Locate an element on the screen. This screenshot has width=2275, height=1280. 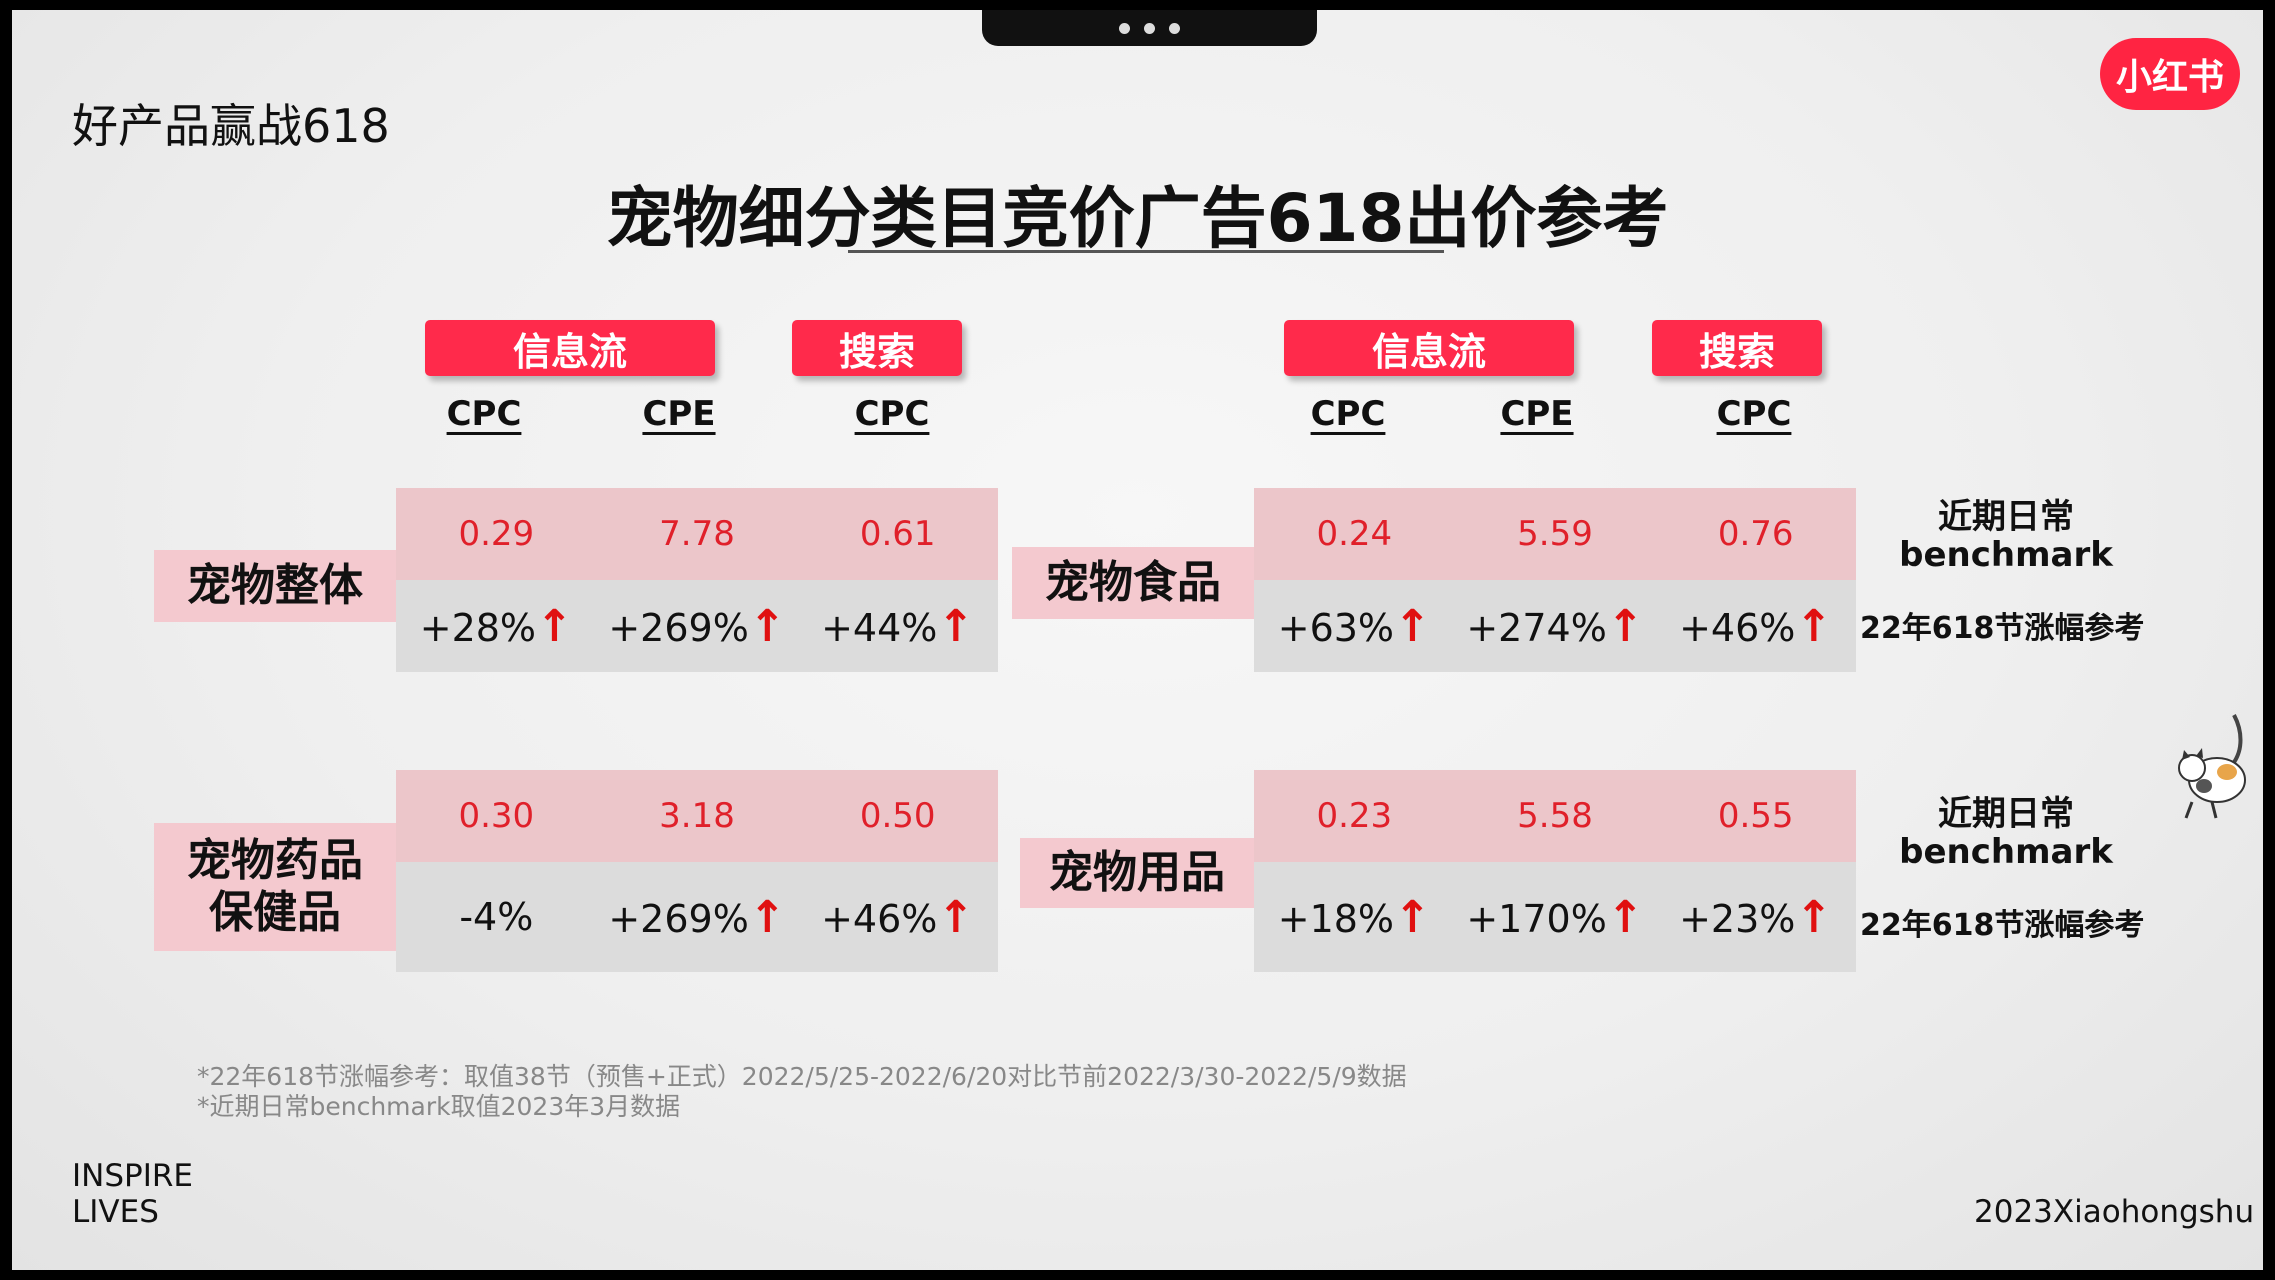
benchmark-row: 0.29 7.78 0.61 is located at coordinates (697, 534).